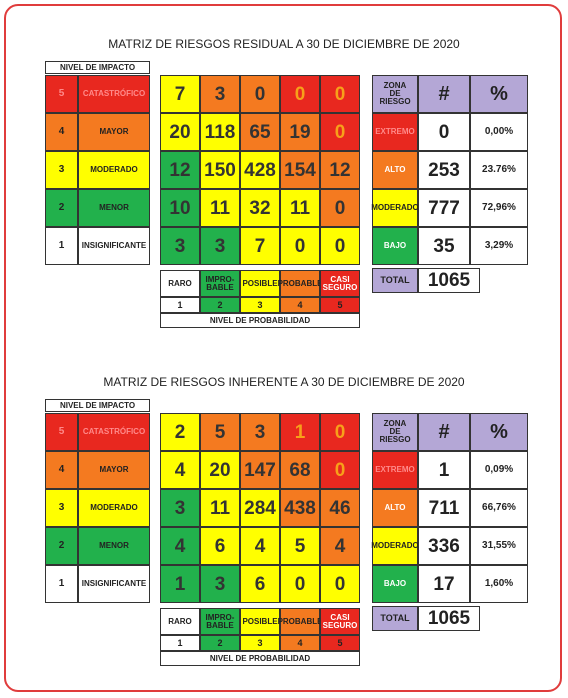 The height and width of the screenshot is (698, 568). I want to click on zone-percent: 0,00%, so click(499, 132).